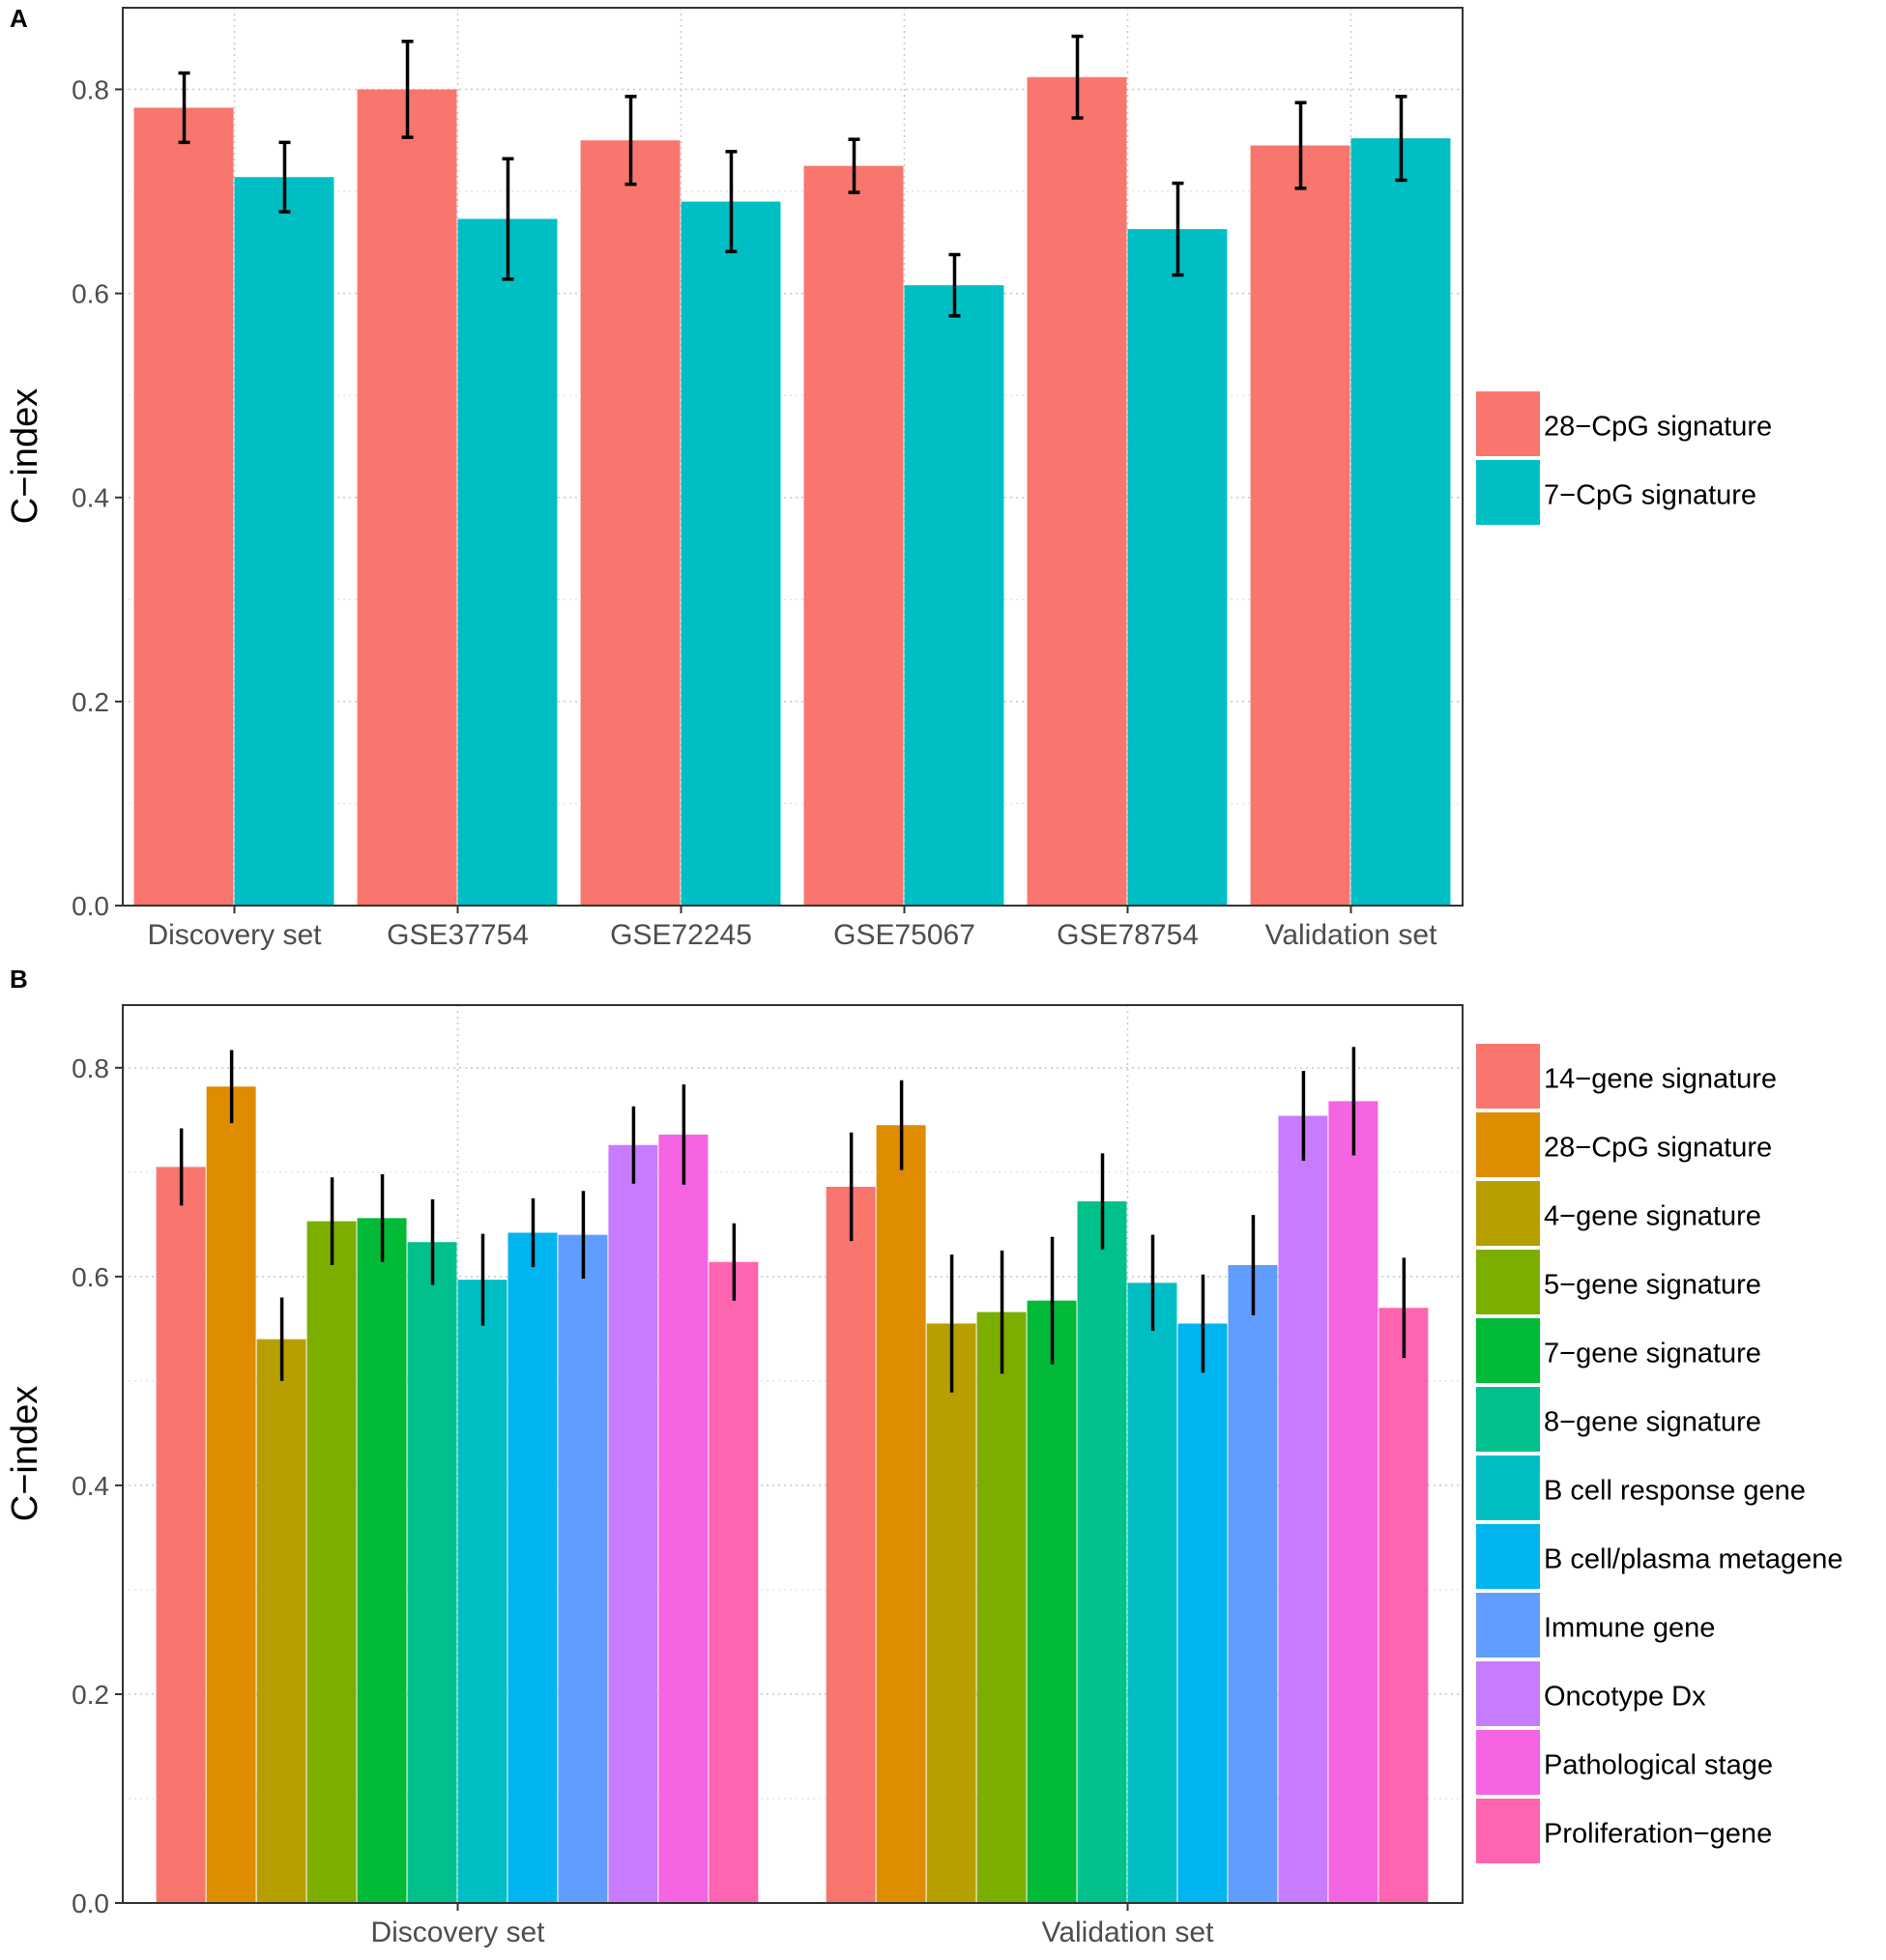  Describe the element at coordinates (1508, 1214) in the screenshot. I see `legend-key-4-gene-signature` at that location.